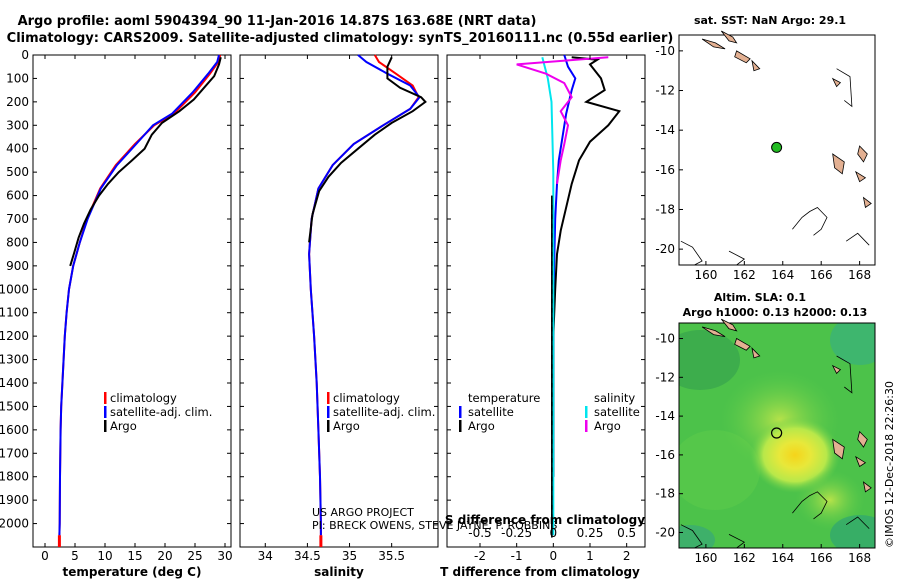  Describe the element at coordinates (587, 266) in the screenshot. I see `series-line-temperature-argo` at that location.